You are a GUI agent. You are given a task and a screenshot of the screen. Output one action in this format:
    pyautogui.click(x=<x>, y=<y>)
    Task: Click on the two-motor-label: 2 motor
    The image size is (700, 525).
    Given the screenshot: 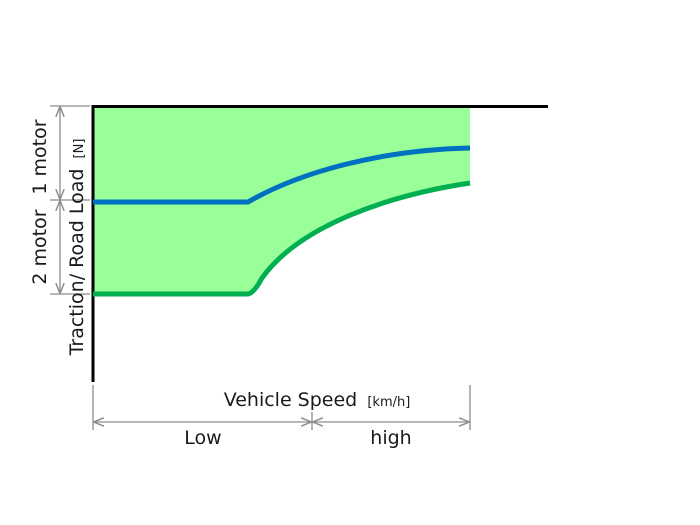 What is the action you would take?
    pyautogui.click(x=40, y=246)
    